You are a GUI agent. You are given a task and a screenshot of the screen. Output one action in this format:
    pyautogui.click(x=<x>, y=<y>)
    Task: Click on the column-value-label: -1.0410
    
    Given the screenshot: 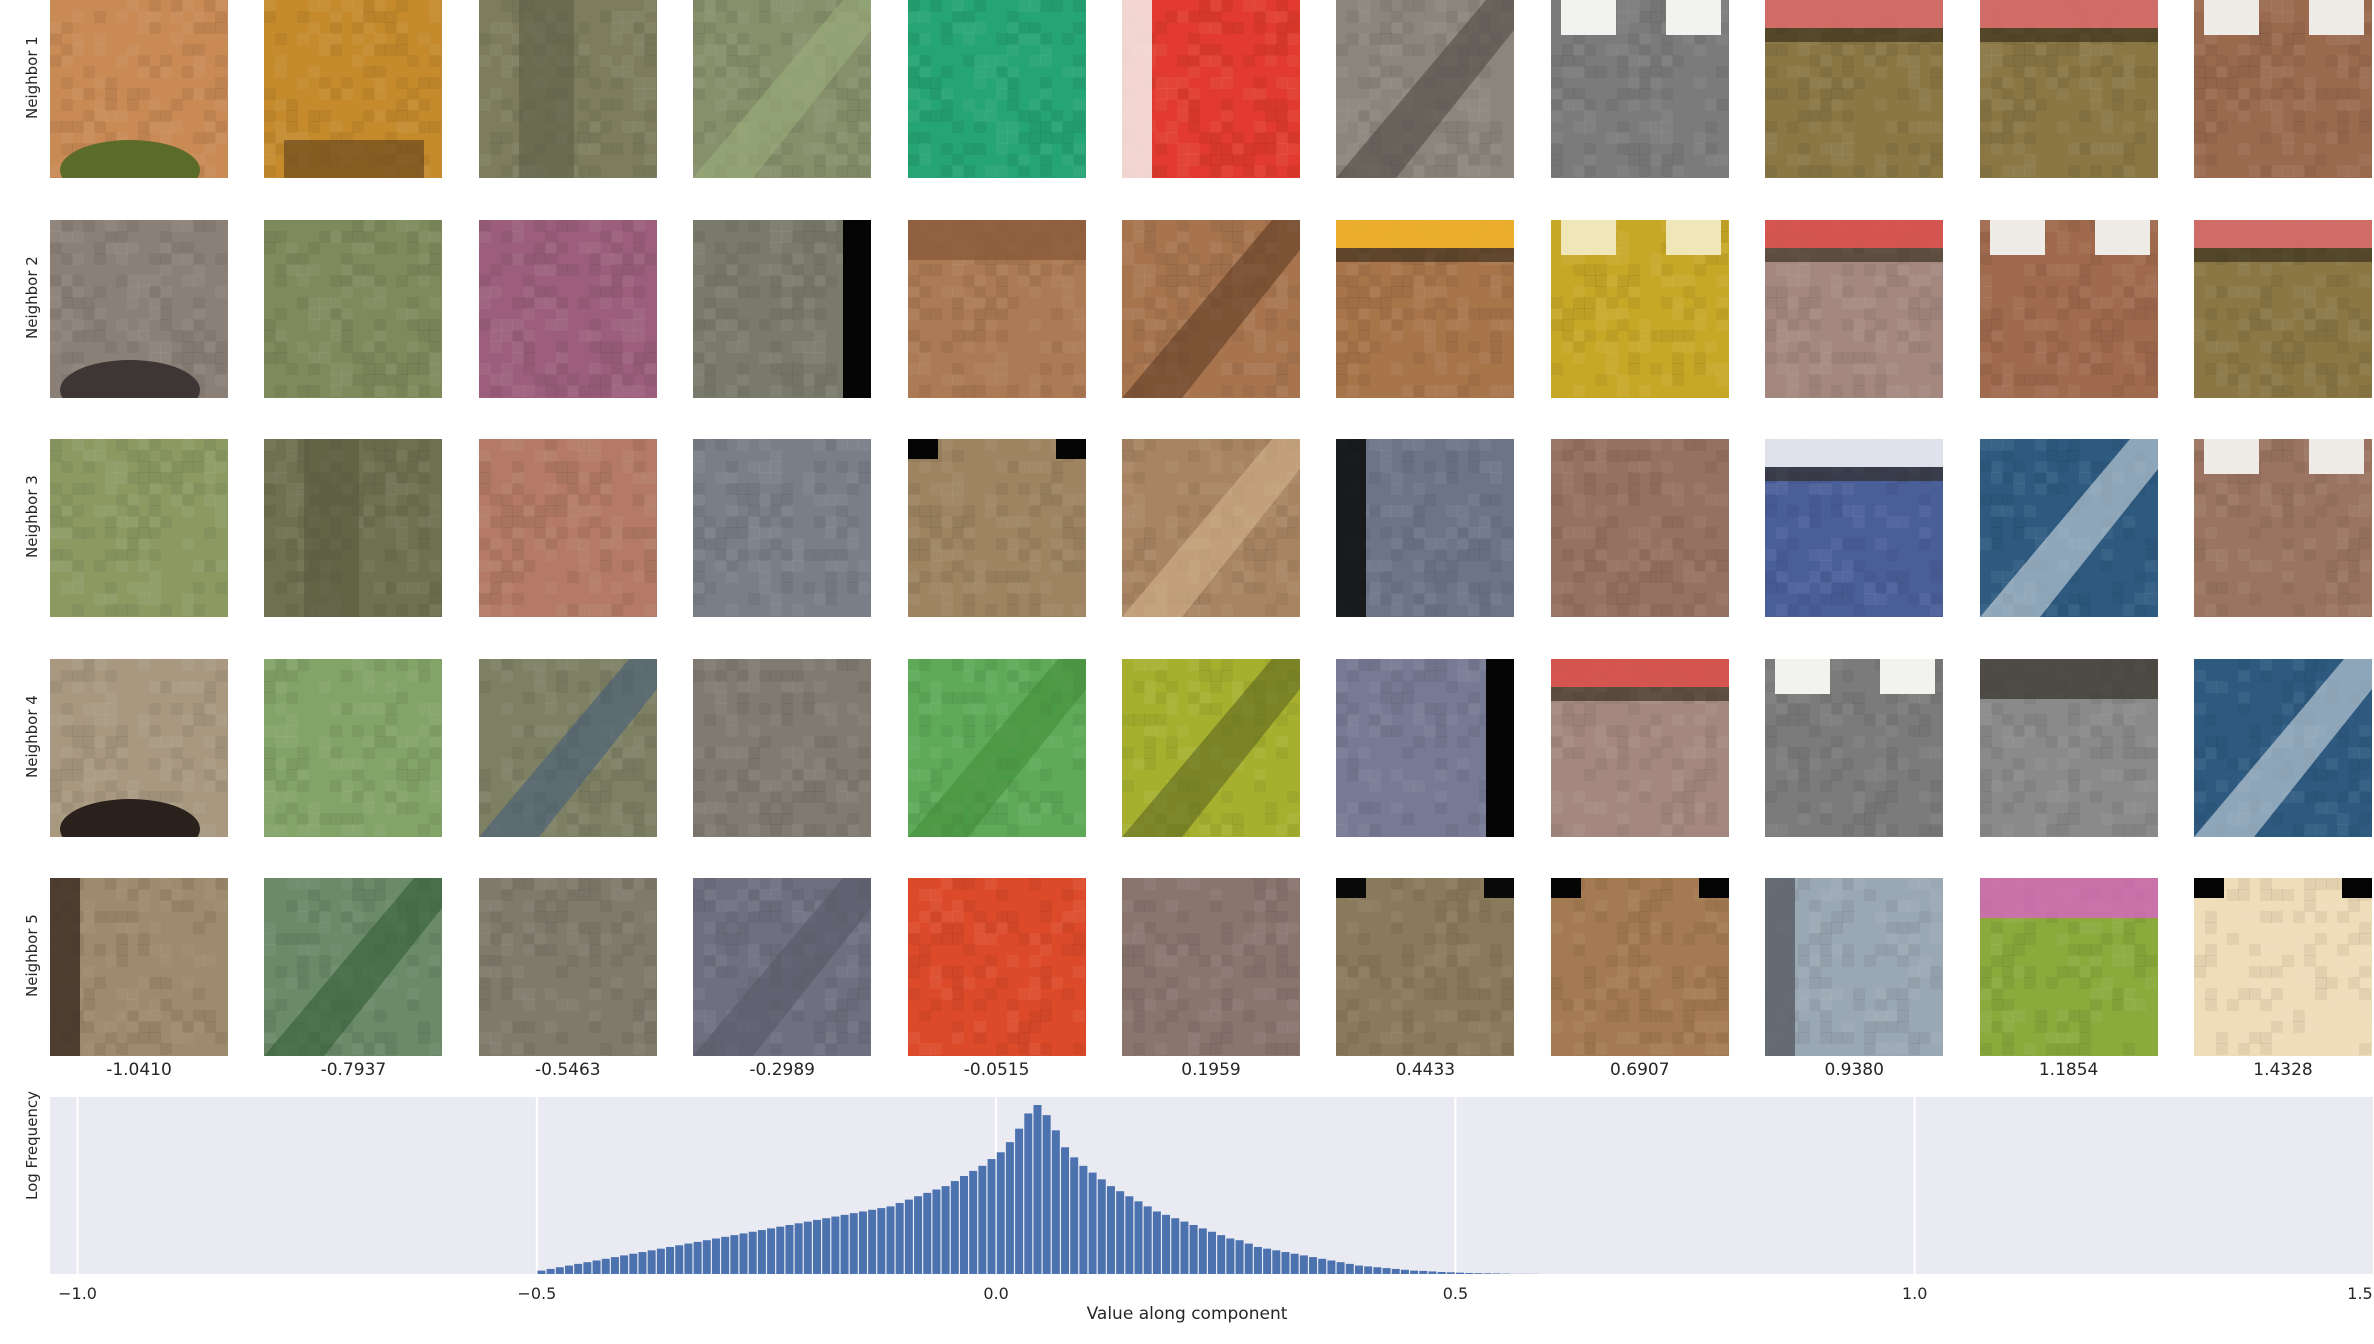 What is the action you would take?
    pyautogui.click(x=139, y=1070)
    